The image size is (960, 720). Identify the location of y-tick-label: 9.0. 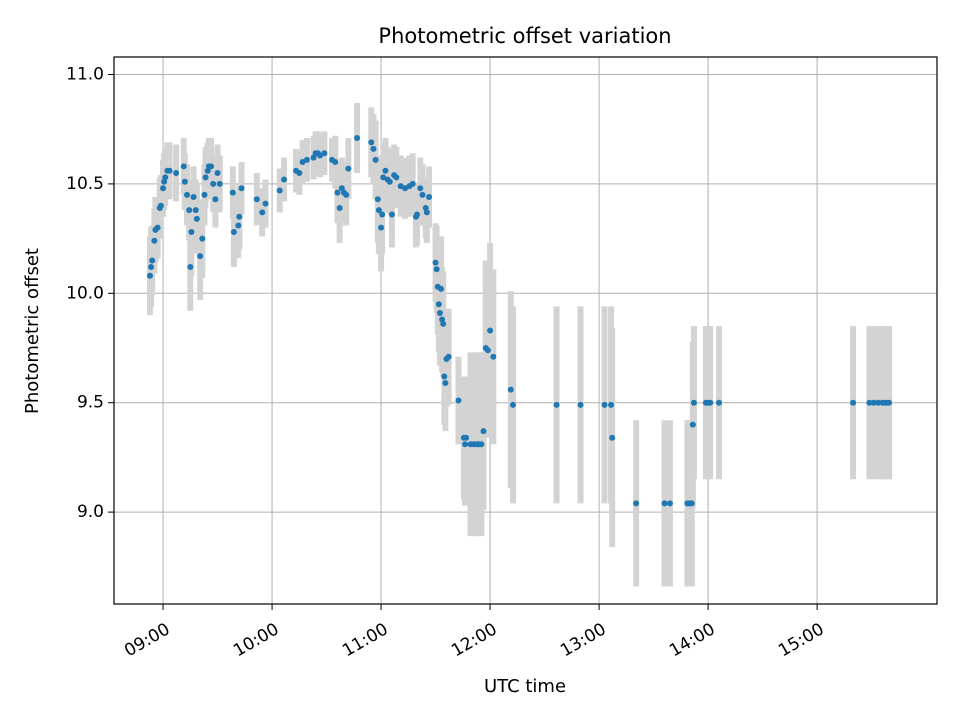
(90, 512).